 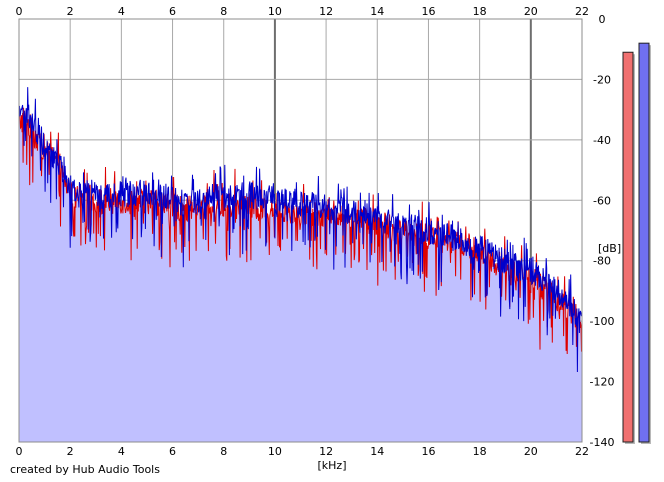 What do you see at coordinates (609, 248) in the screenshot?
I see `y-axis-unit: [dB]` at bounding box center [609, 248].